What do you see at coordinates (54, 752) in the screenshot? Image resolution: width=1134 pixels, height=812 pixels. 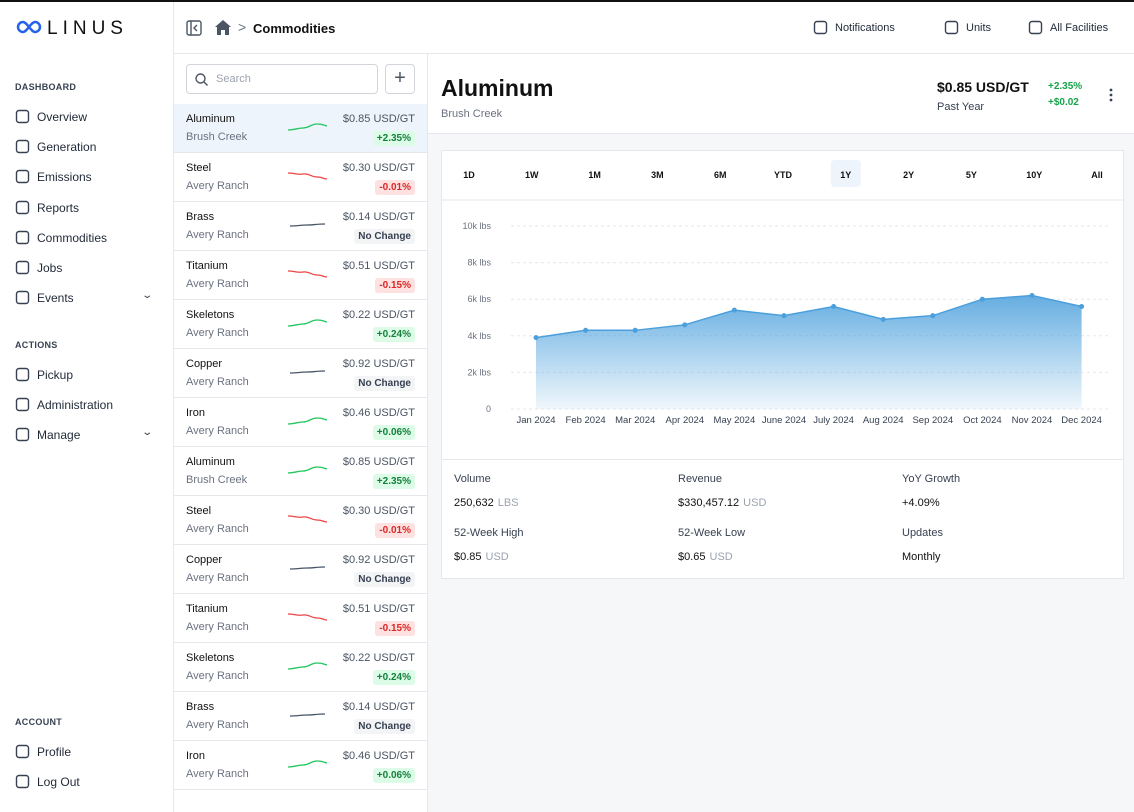 I see `nav-item: Profile` at bounding box center [54, 752].